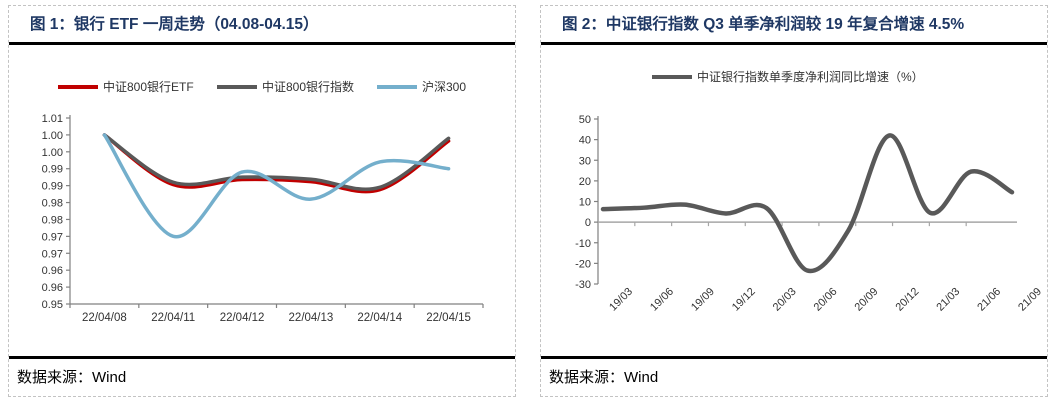  I want to click on y-tick-label: 20, so click(585, 182).